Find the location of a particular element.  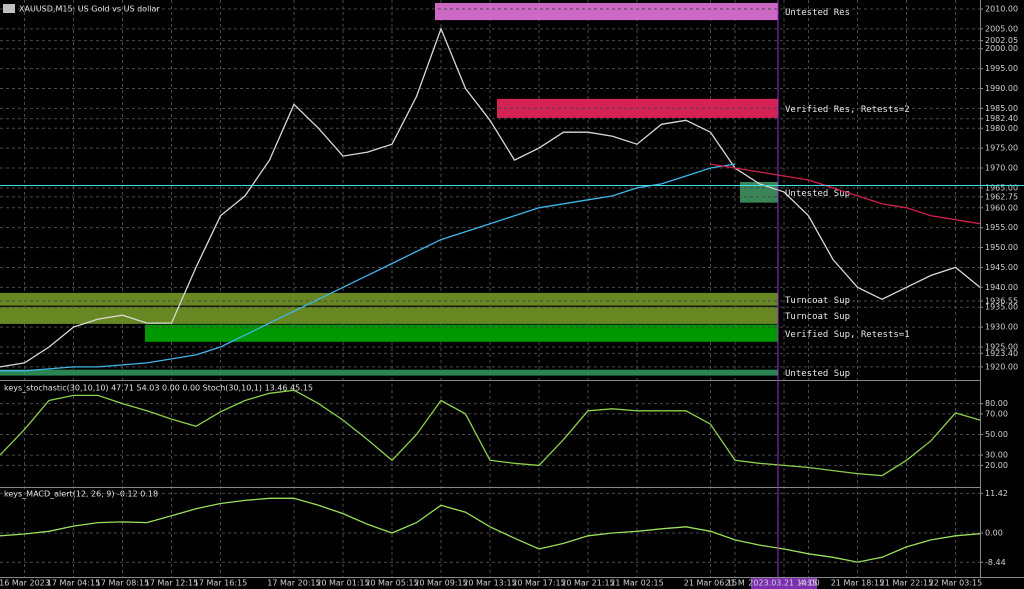

zone-label: Verified Res, Retests=2 is located at coordinates (847, 110).